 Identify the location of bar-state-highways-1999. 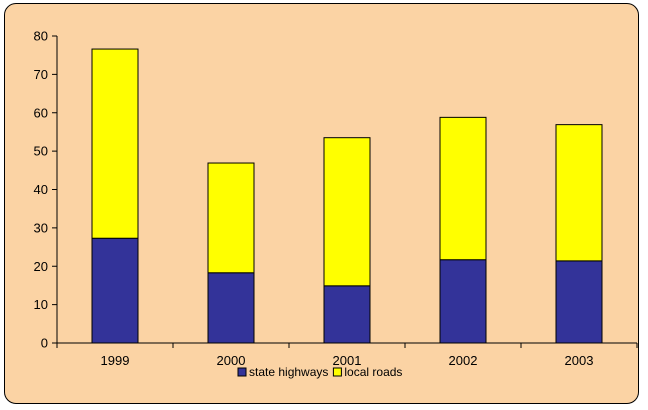
(115, 290).